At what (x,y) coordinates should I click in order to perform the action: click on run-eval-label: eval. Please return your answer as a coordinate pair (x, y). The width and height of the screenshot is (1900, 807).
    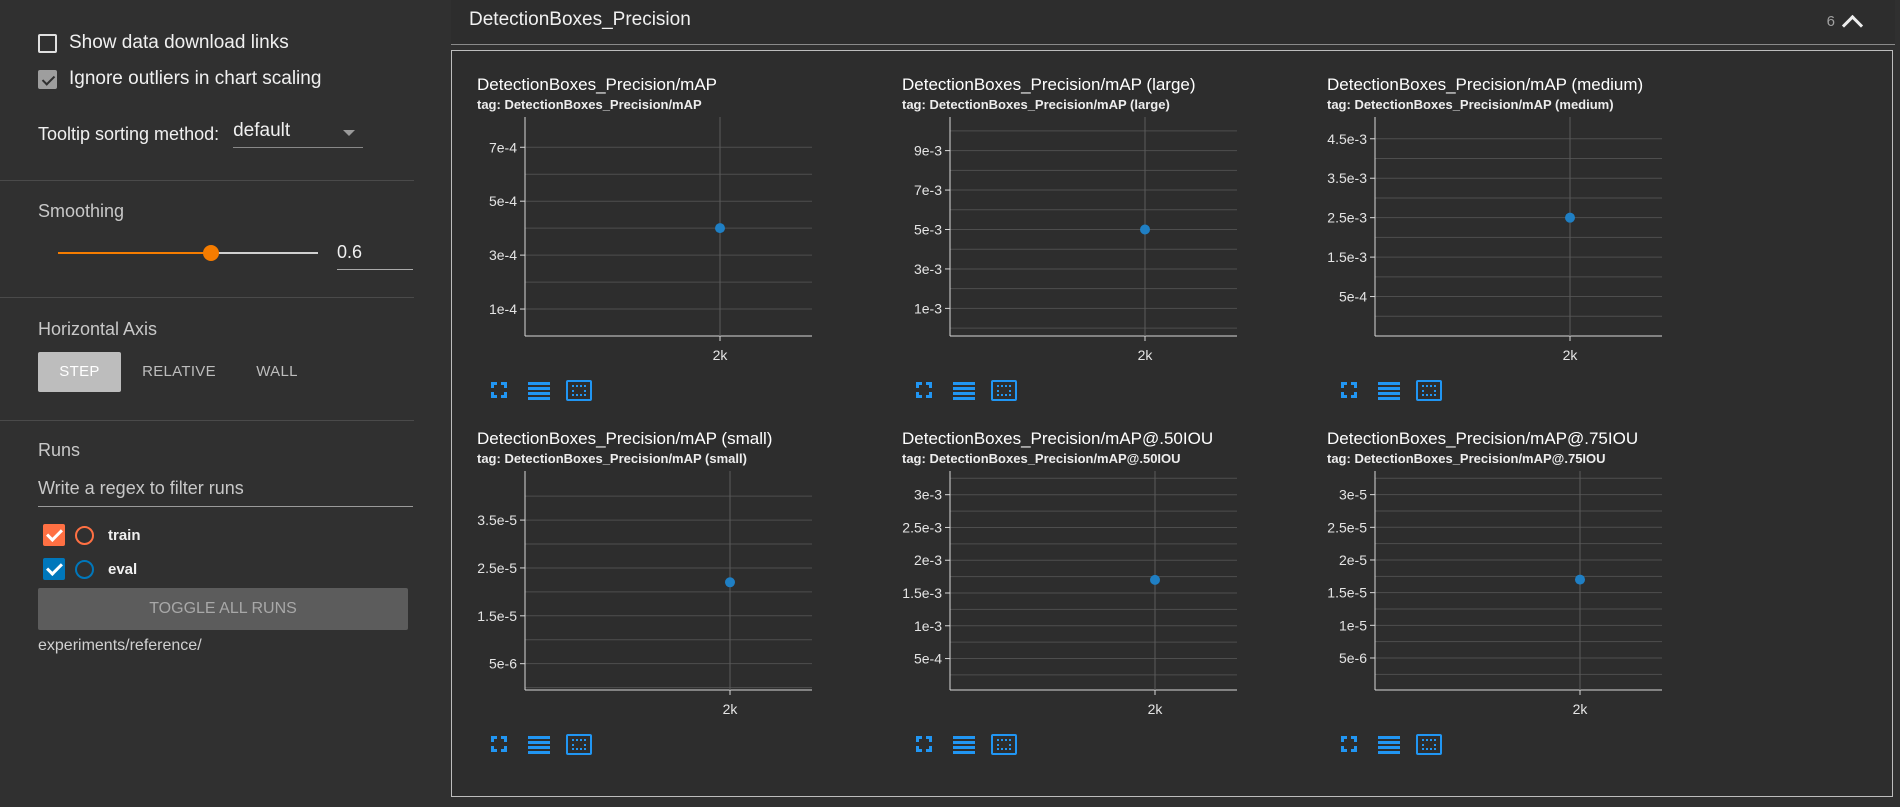
    Looking at the image, I should click on (123, 569).